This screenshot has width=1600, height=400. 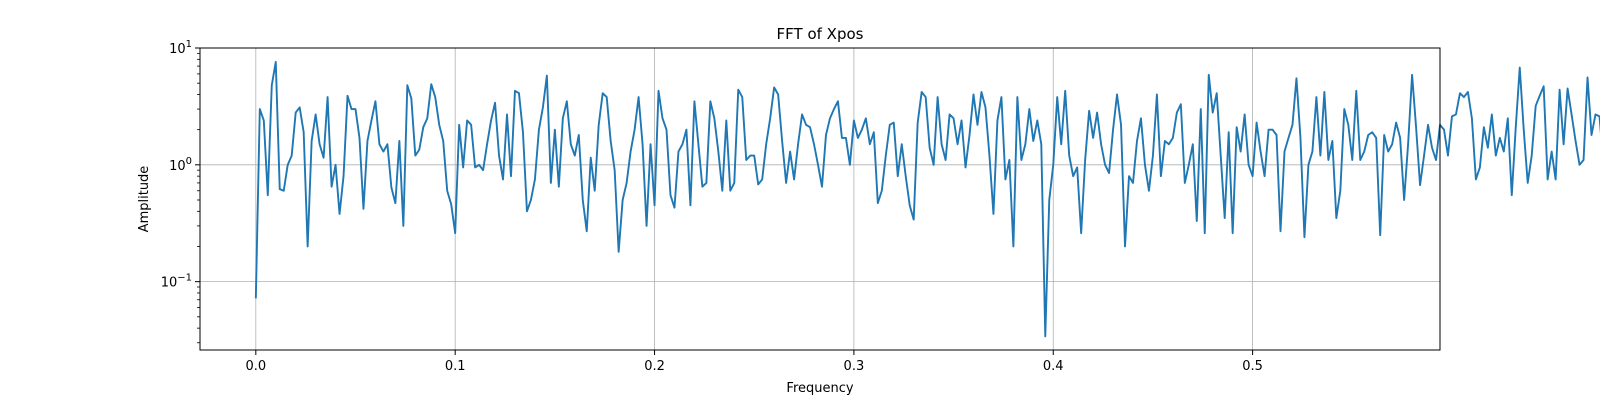 What do you see at coordinates (1053, 366) in the screenshot?
I see `x-tick-label: 0.4` at bounding box center [1053, 366].